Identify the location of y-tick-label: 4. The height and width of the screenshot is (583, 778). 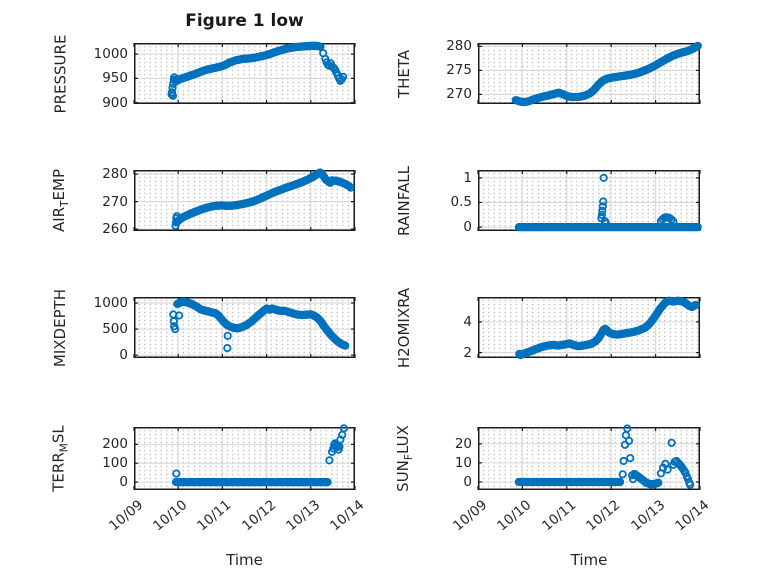
(467, 321).